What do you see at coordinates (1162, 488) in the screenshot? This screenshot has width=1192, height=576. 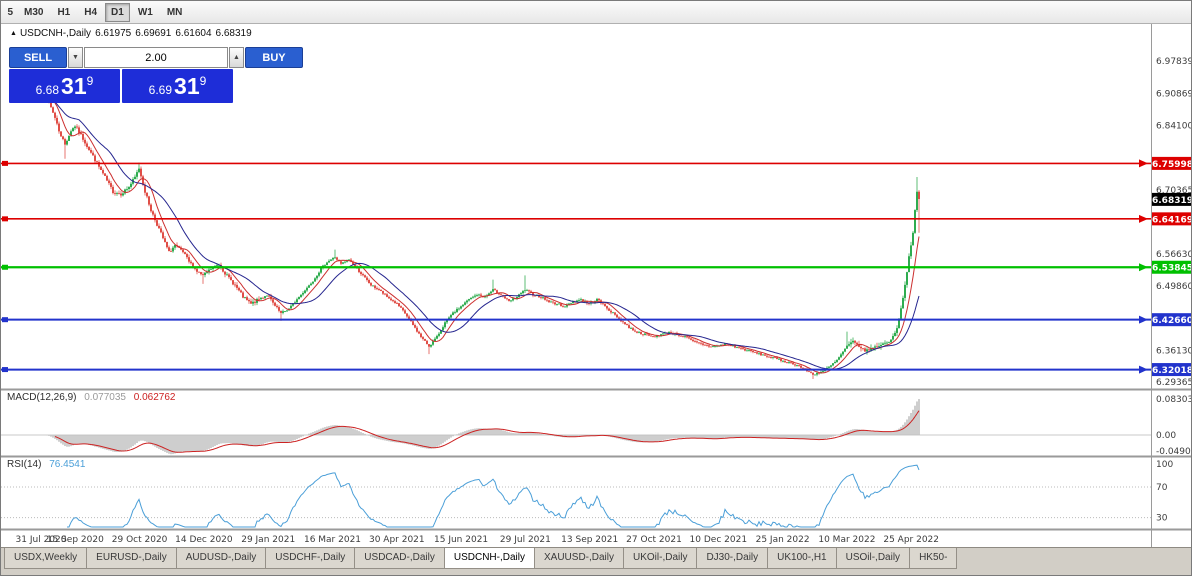 I see `svg-text: 70` at bounding box center [1162, 488].